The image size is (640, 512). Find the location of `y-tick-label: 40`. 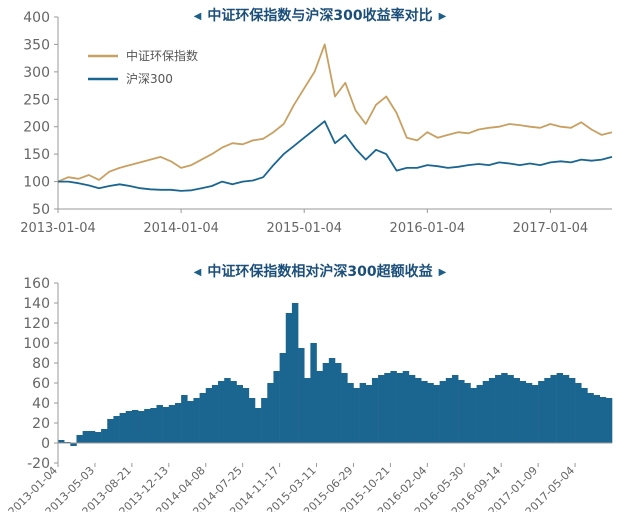

y-tick-label: 40 is located at coordinates (41, 404).